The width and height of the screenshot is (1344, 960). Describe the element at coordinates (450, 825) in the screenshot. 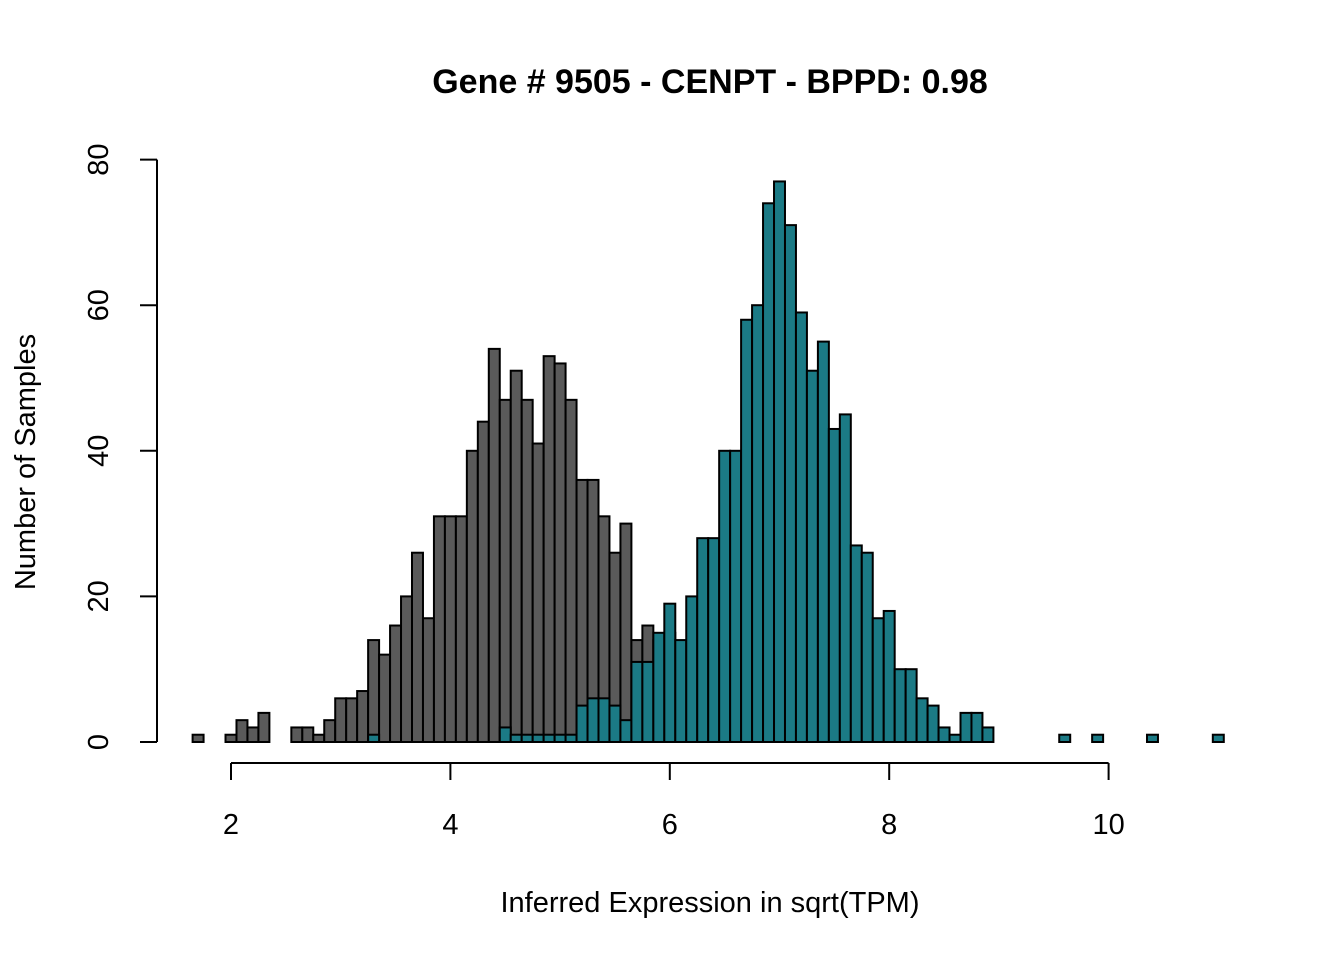

I see `x-tick-label: 4` at that location.